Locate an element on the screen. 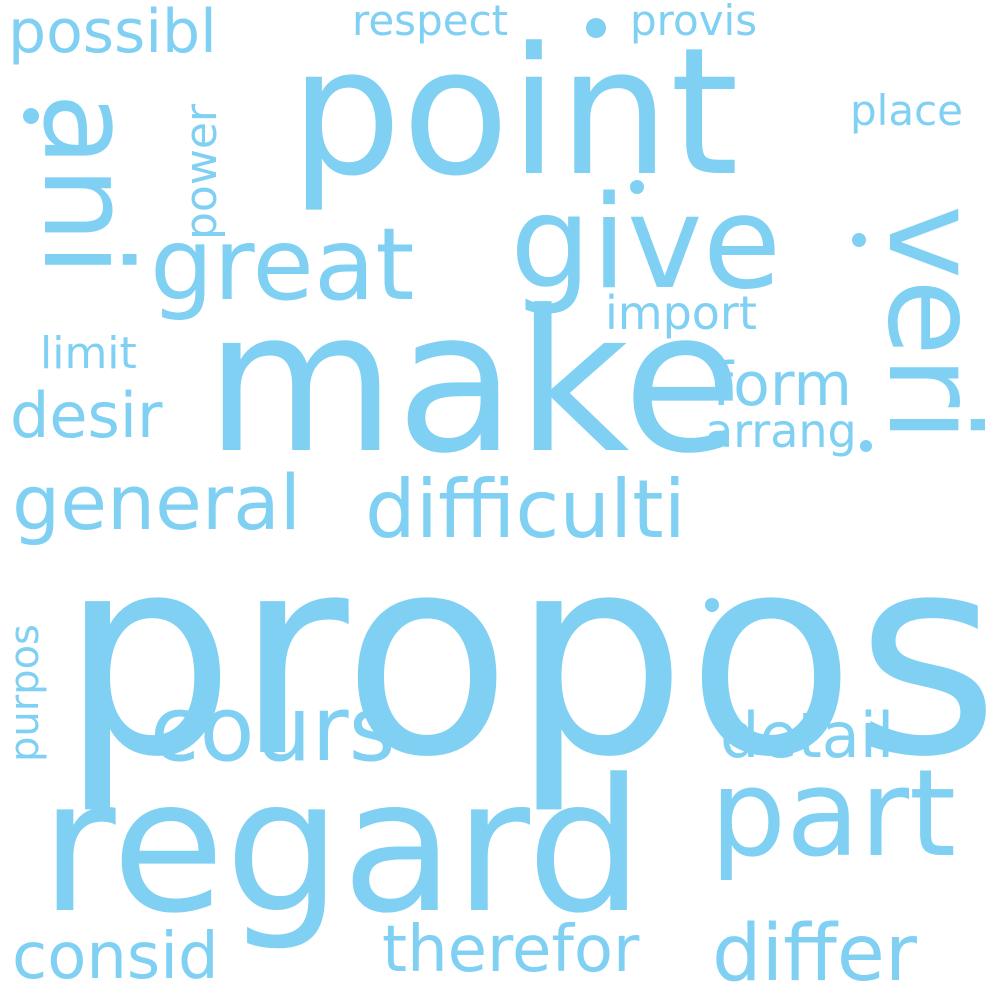 The image size is (1000, 1000). word-regard: regard is located at coordinates (342, 847).